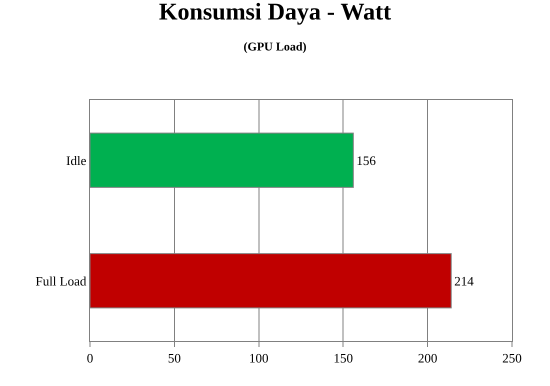 This screenshot has height=386, width=550. Describe the element at coordinates (76, 160) in the screenshot. I see `y-tick-label: Idle` at that location.